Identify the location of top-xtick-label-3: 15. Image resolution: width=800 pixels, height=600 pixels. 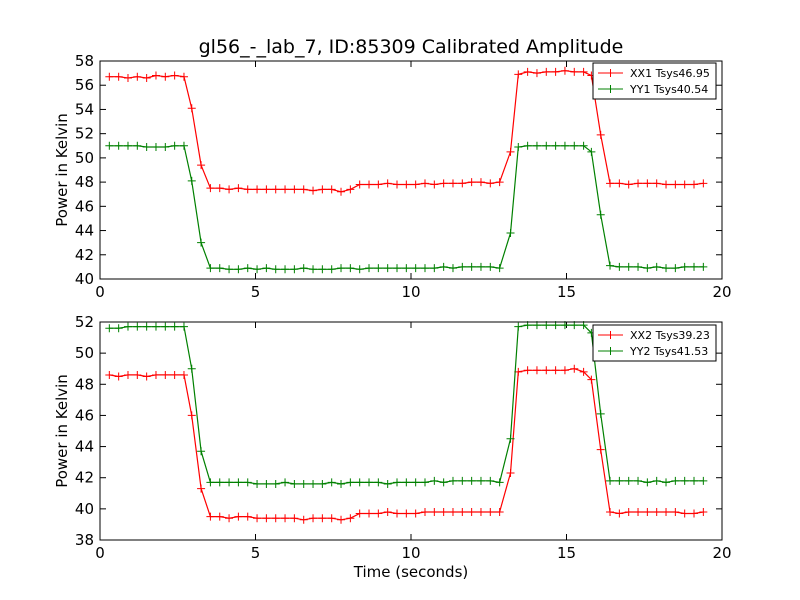
(566, 292).